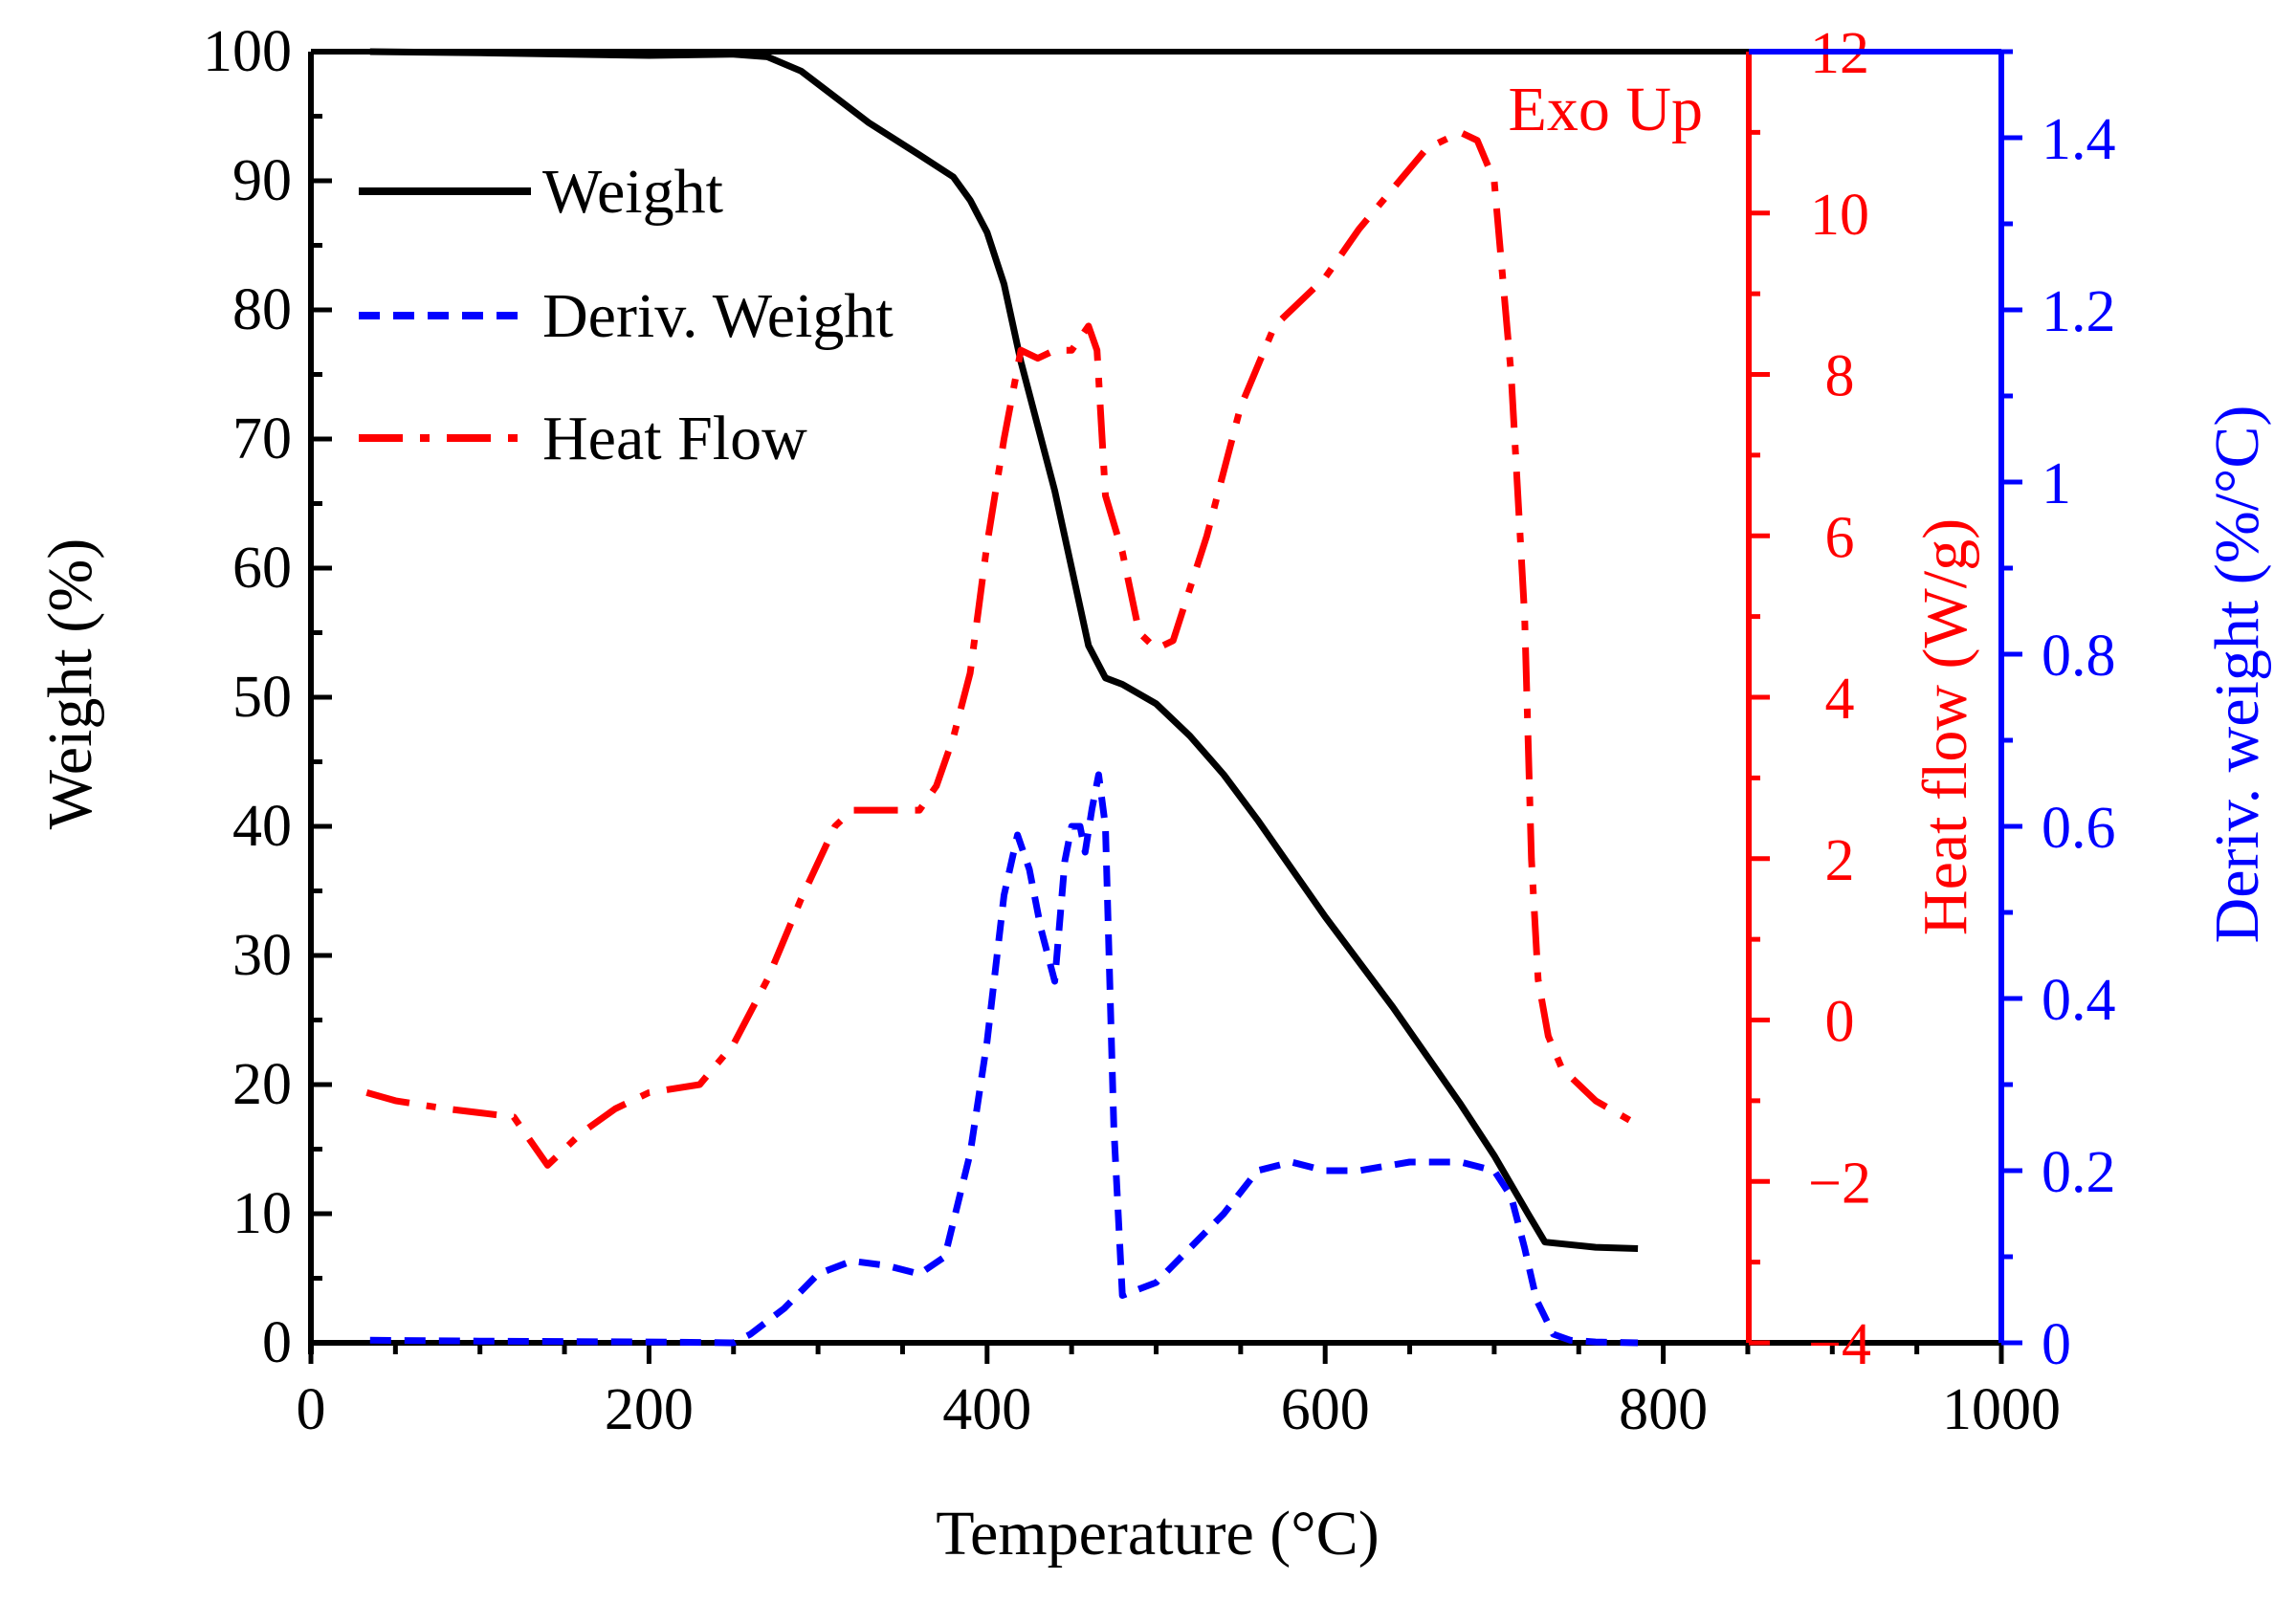  Describe the element at coordinates (2001, 1409) in the screenshot. I see `x-tick-label: 1000` at that location.